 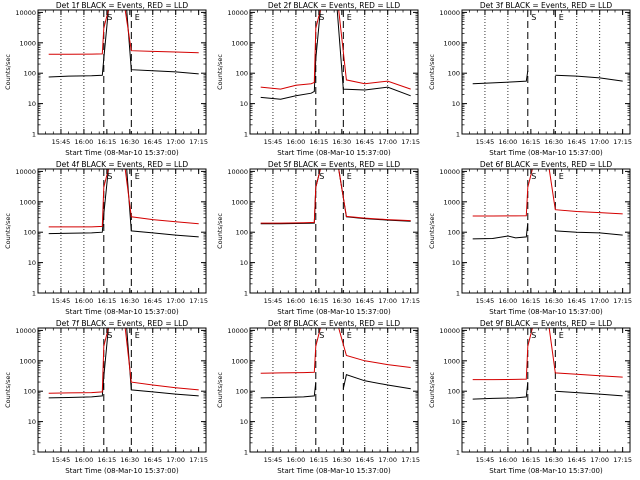 What do you see at coordinates (334, 5) in the screenshot?
I see `panel-title: Det 2f BLACK = Events, RED = LLD` at bounding box center [334, 5].